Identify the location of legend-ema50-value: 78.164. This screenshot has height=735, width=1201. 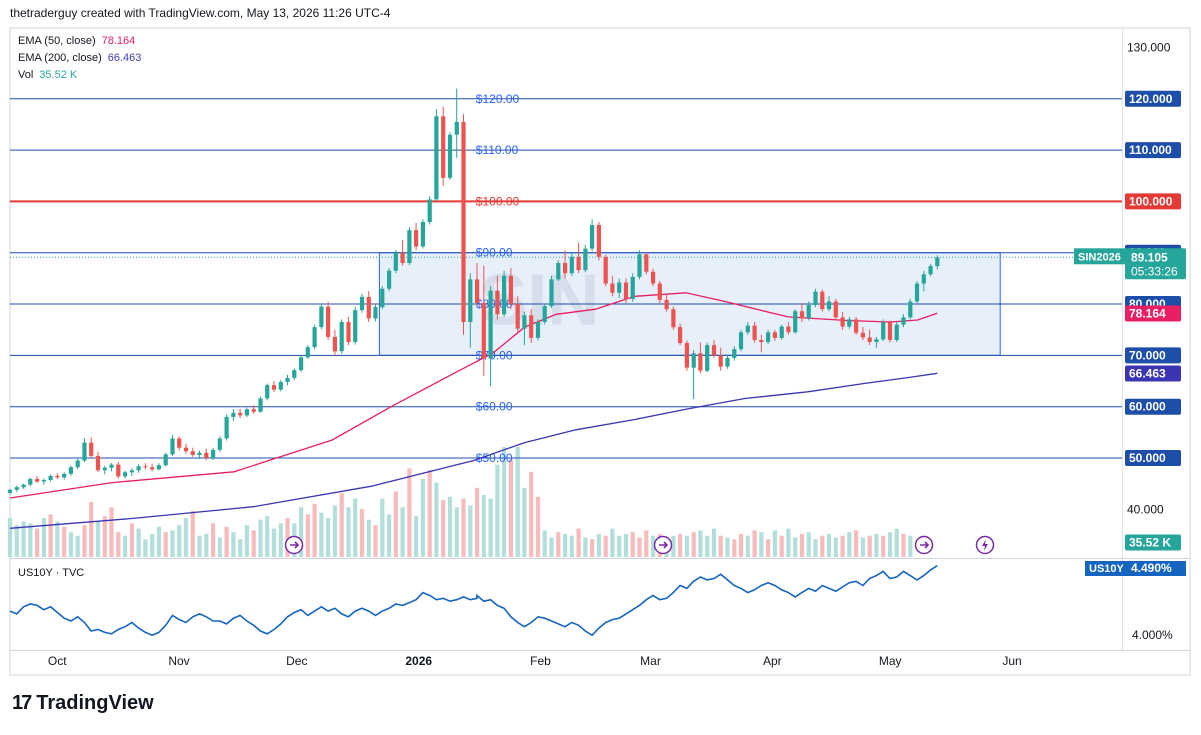
(118, 41).